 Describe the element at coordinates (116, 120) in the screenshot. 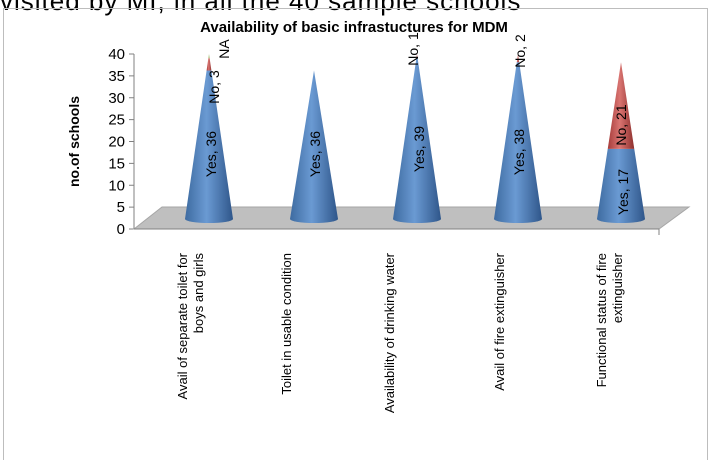

I see `y-tick-label: 25` at that location.